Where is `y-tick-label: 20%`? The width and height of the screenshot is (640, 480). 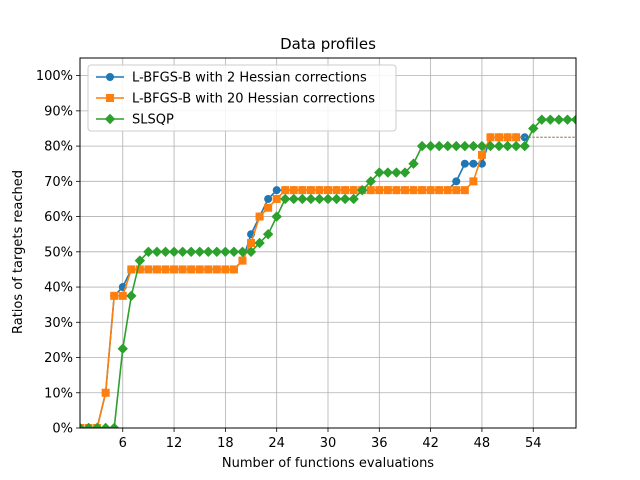 y-tick-label: 20% is located at coordinates (58, 358).